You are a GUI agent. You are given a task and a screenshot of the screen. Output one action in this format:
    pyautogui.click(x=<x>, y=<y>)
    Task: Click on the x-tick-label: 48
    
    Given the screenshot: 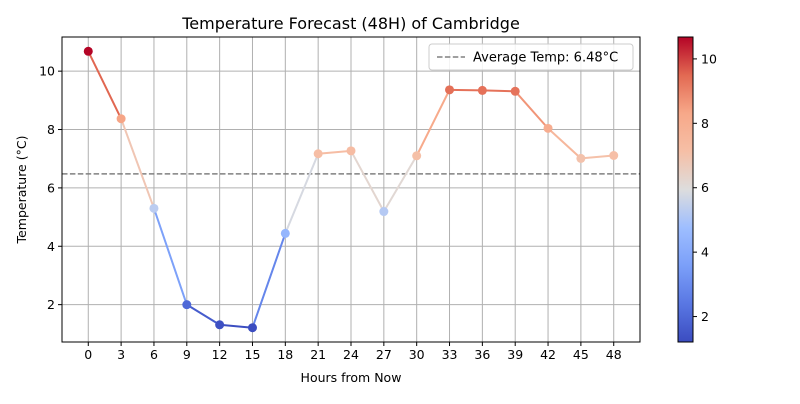 What is the action you would take?
    pyautogui.click(x=614, y=354)
    